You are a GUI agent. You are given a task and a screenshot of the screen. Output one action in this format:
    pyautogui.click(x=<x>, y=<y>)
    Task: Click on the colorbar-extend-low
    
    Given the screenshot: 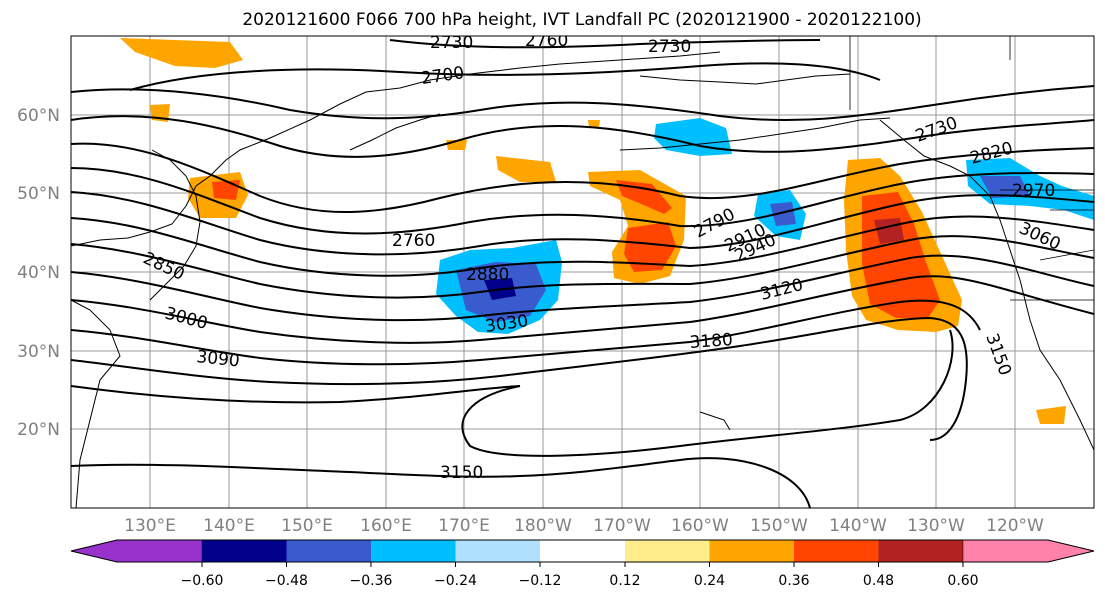 What is the action you would take?
    pyautogui.click(x=136, y=551)
    